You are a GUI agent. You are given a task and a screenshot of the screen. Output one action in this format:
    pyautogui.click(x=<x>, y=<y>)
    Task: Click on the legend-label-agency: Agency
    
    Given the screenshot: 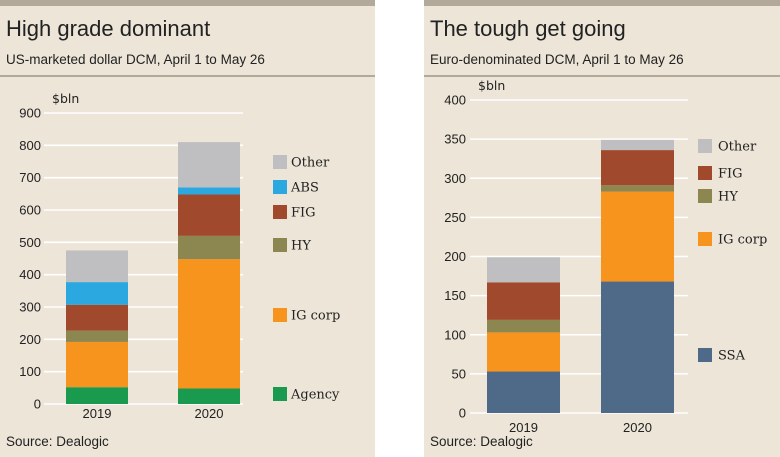 What is the action you would take?
    pyautogui.click(x=315, y=395)
    